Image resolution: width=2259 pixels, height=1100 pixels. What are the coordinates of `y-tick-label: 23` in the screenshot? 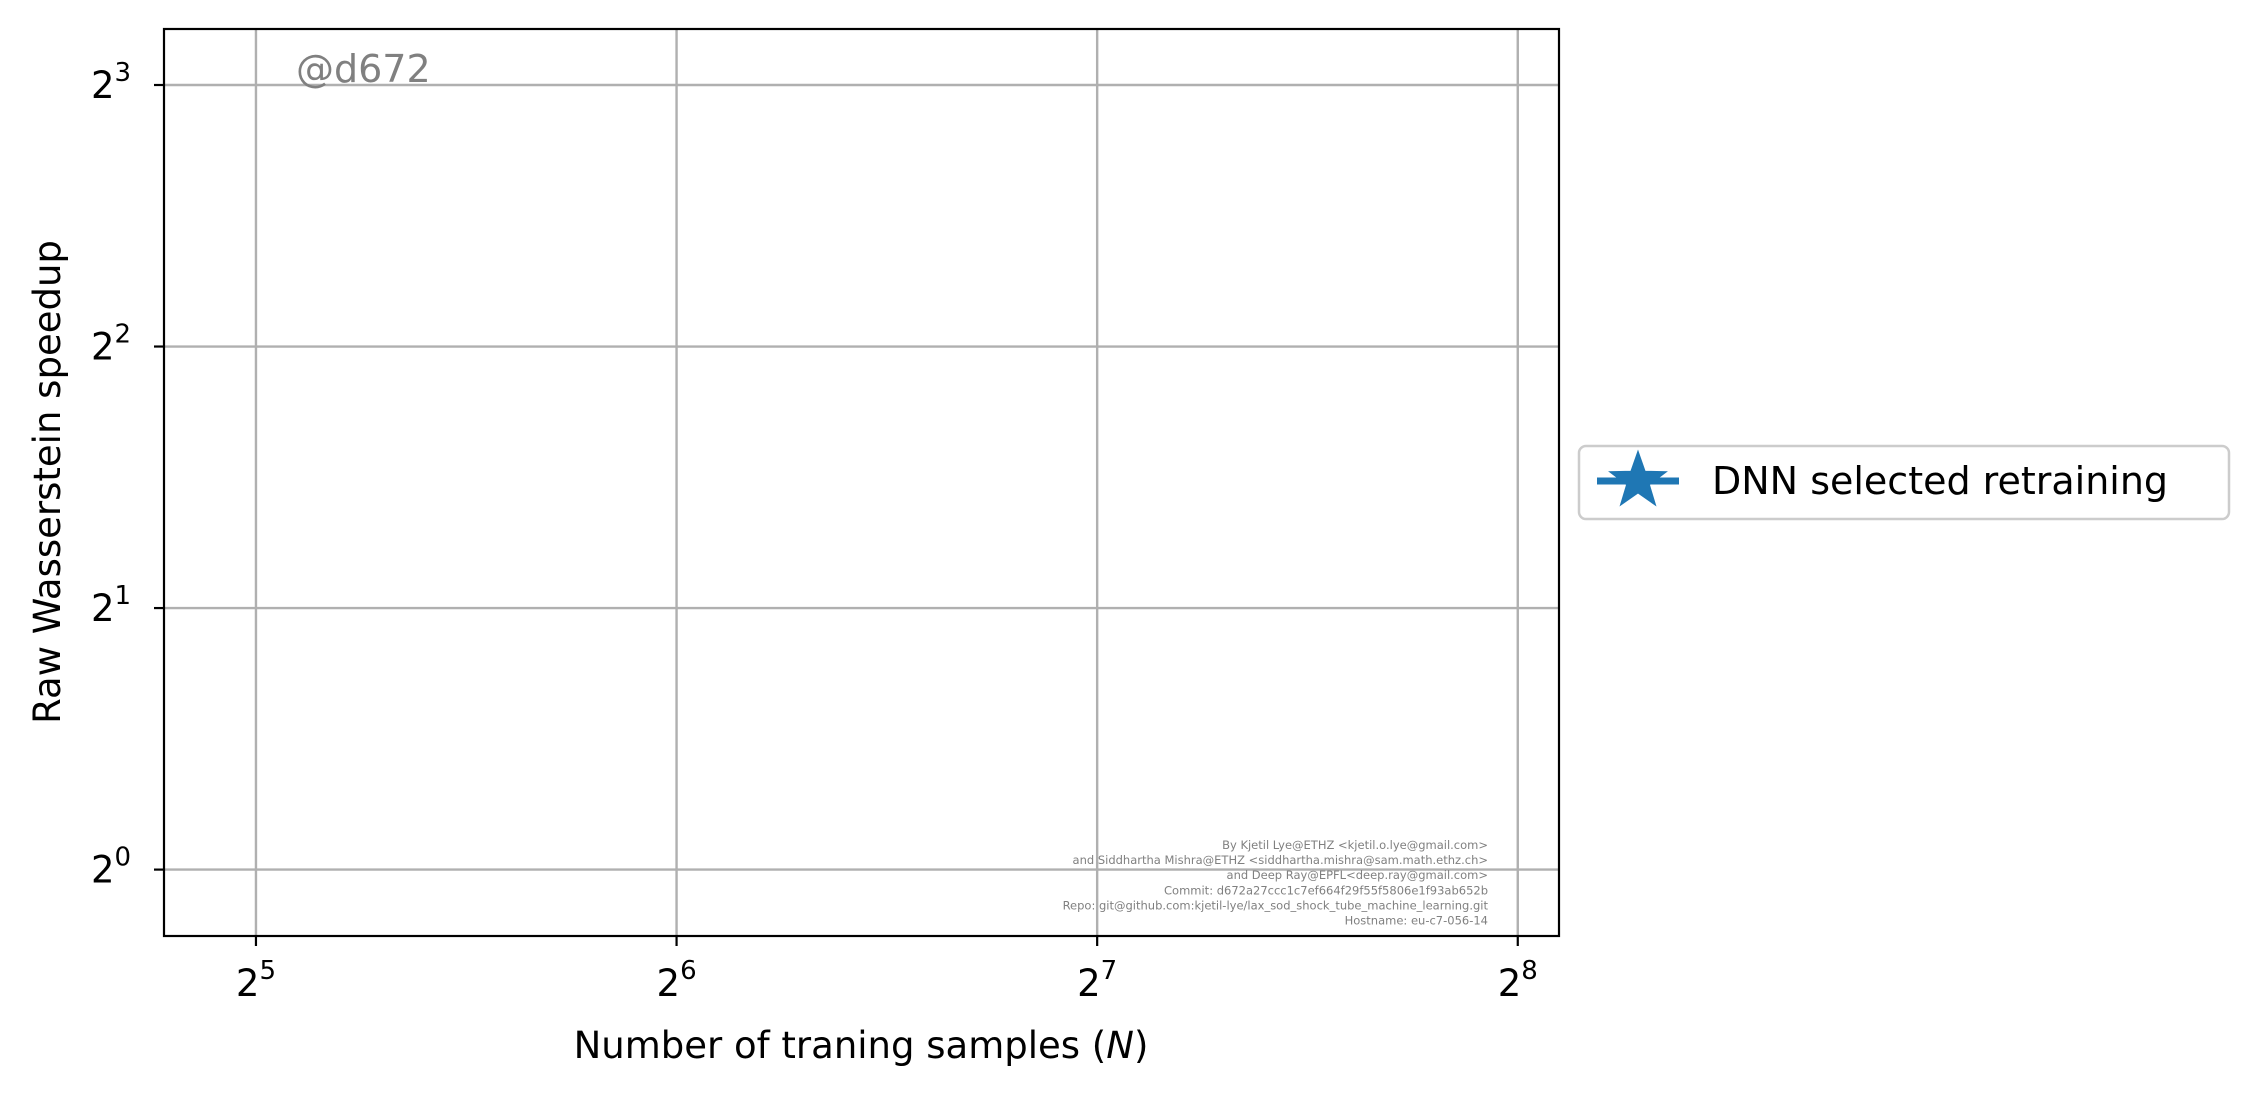 It's located at (111, 82).